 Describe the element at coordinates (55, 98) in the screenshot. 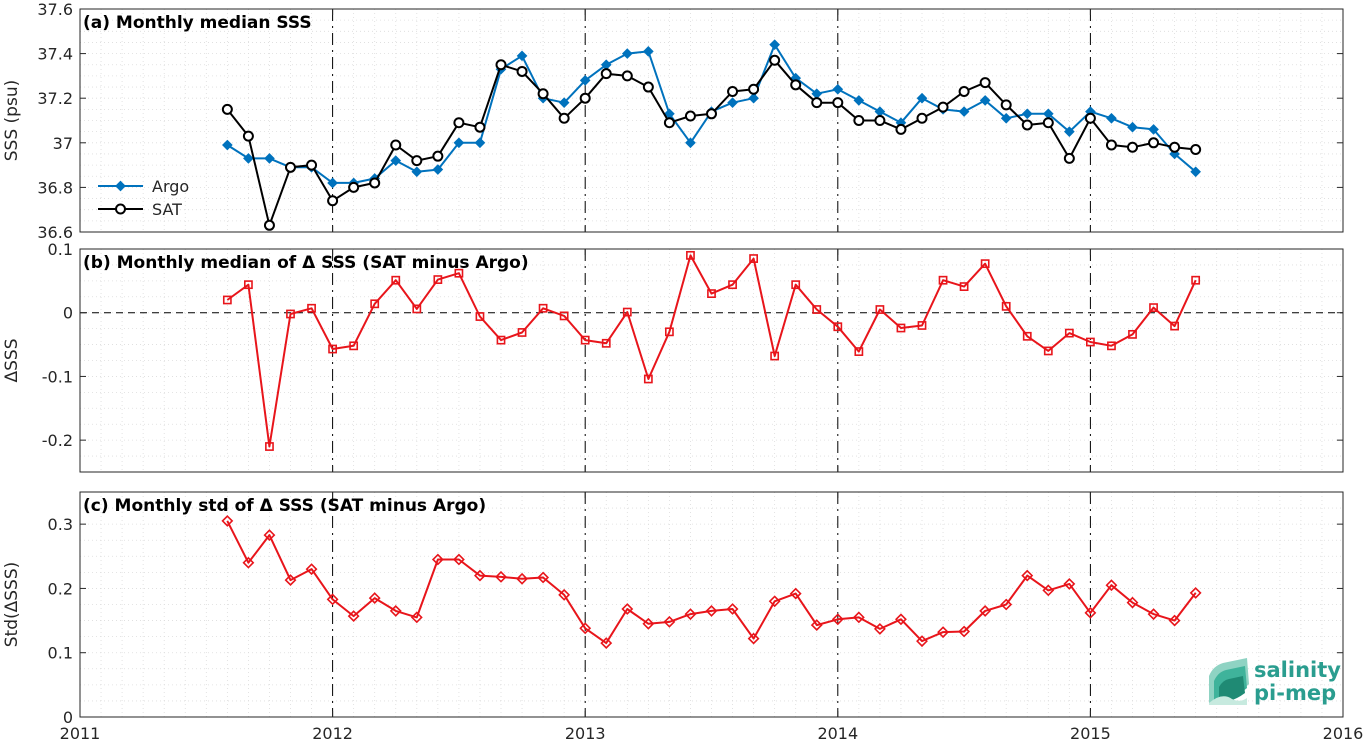

I see `y-tick-label: 37.2` at that location.